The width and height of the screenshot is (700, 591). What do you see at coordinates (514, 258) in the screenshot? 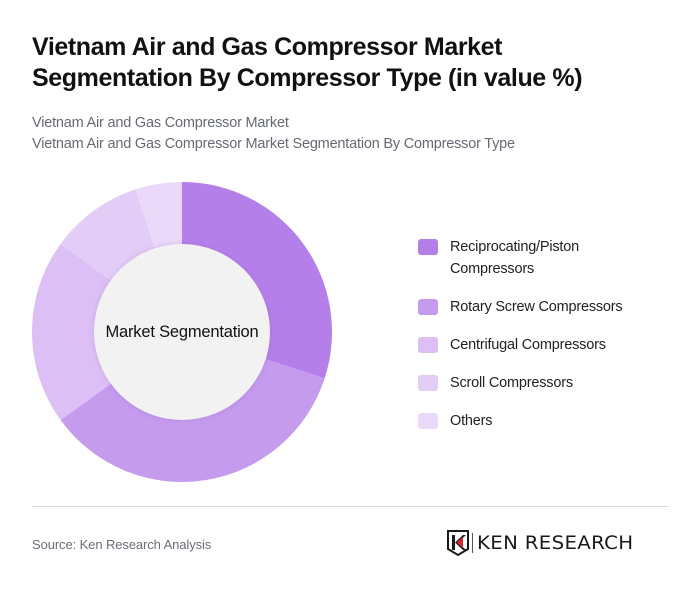
I see `legend-label: Reciprocating/Piston Compressors` at bounding box center [514, 258].